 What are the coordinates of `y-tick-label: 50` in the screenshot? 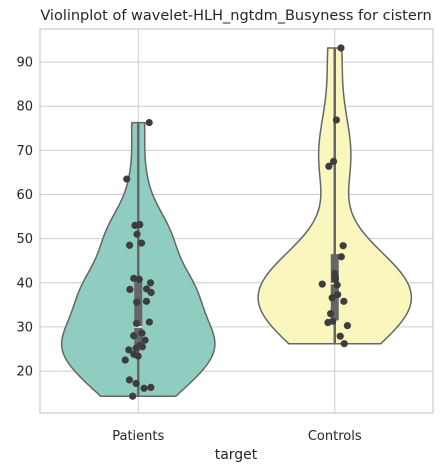 It's located at (24, 239).